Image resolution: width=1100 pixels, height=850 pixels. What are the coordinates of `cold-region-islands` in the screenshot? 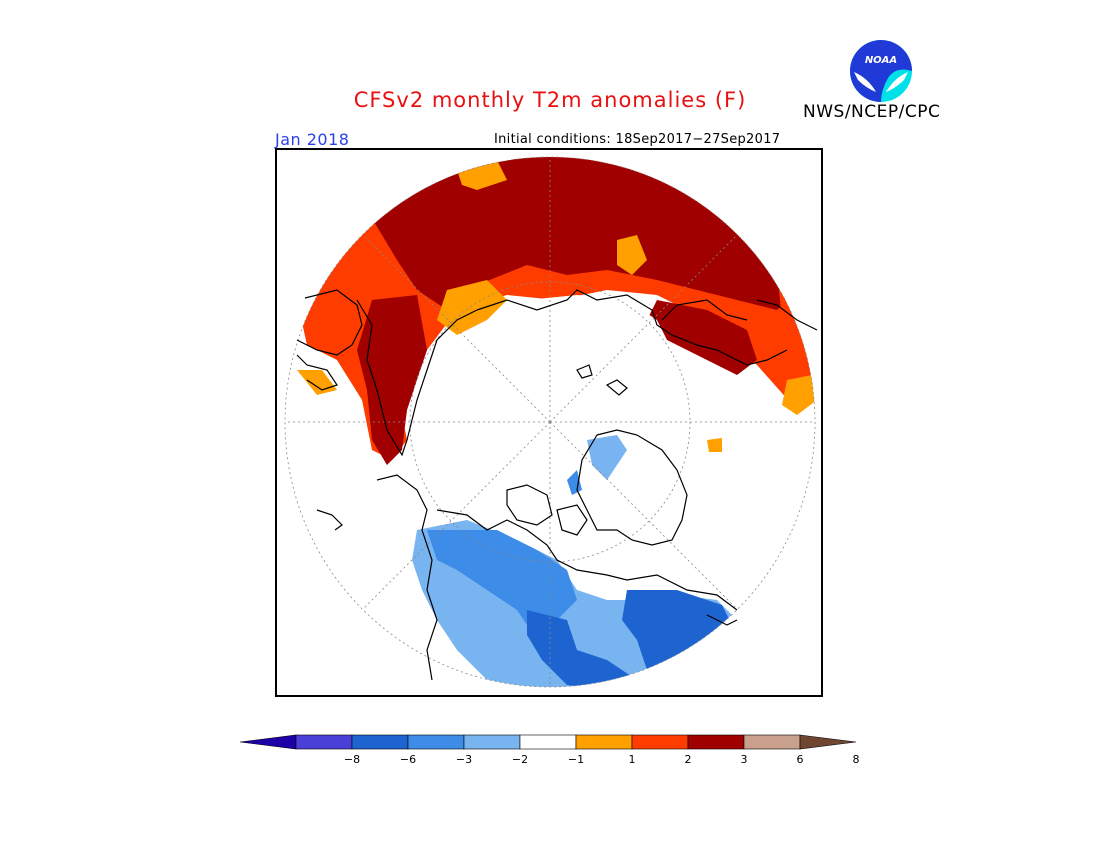 It's located at (574, 482).